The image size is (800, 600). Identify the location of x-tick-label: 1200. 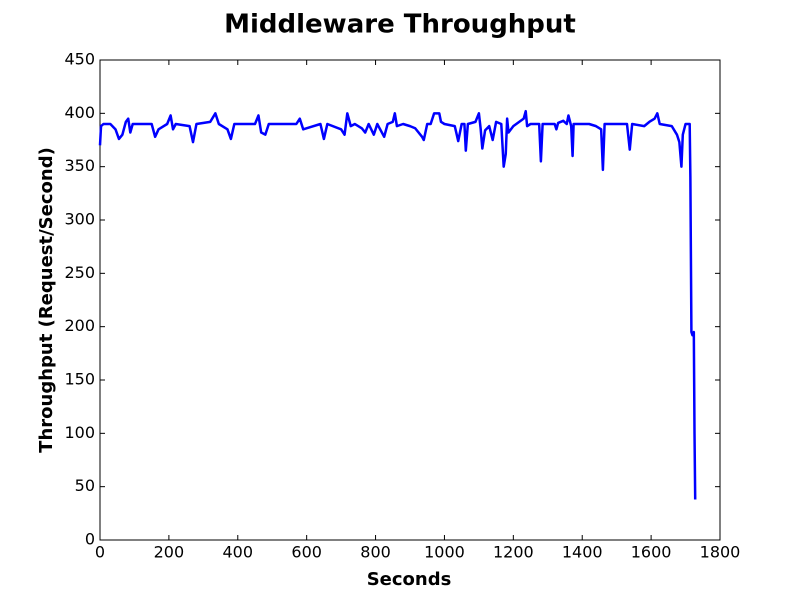
(513, 552).